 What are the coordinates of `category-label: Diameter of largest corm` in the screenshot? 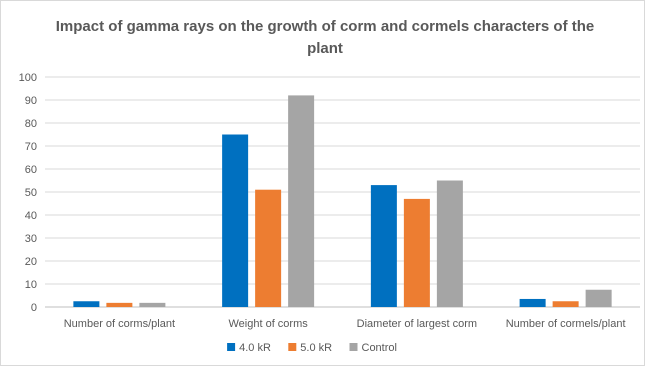 It's located at (417, 324).